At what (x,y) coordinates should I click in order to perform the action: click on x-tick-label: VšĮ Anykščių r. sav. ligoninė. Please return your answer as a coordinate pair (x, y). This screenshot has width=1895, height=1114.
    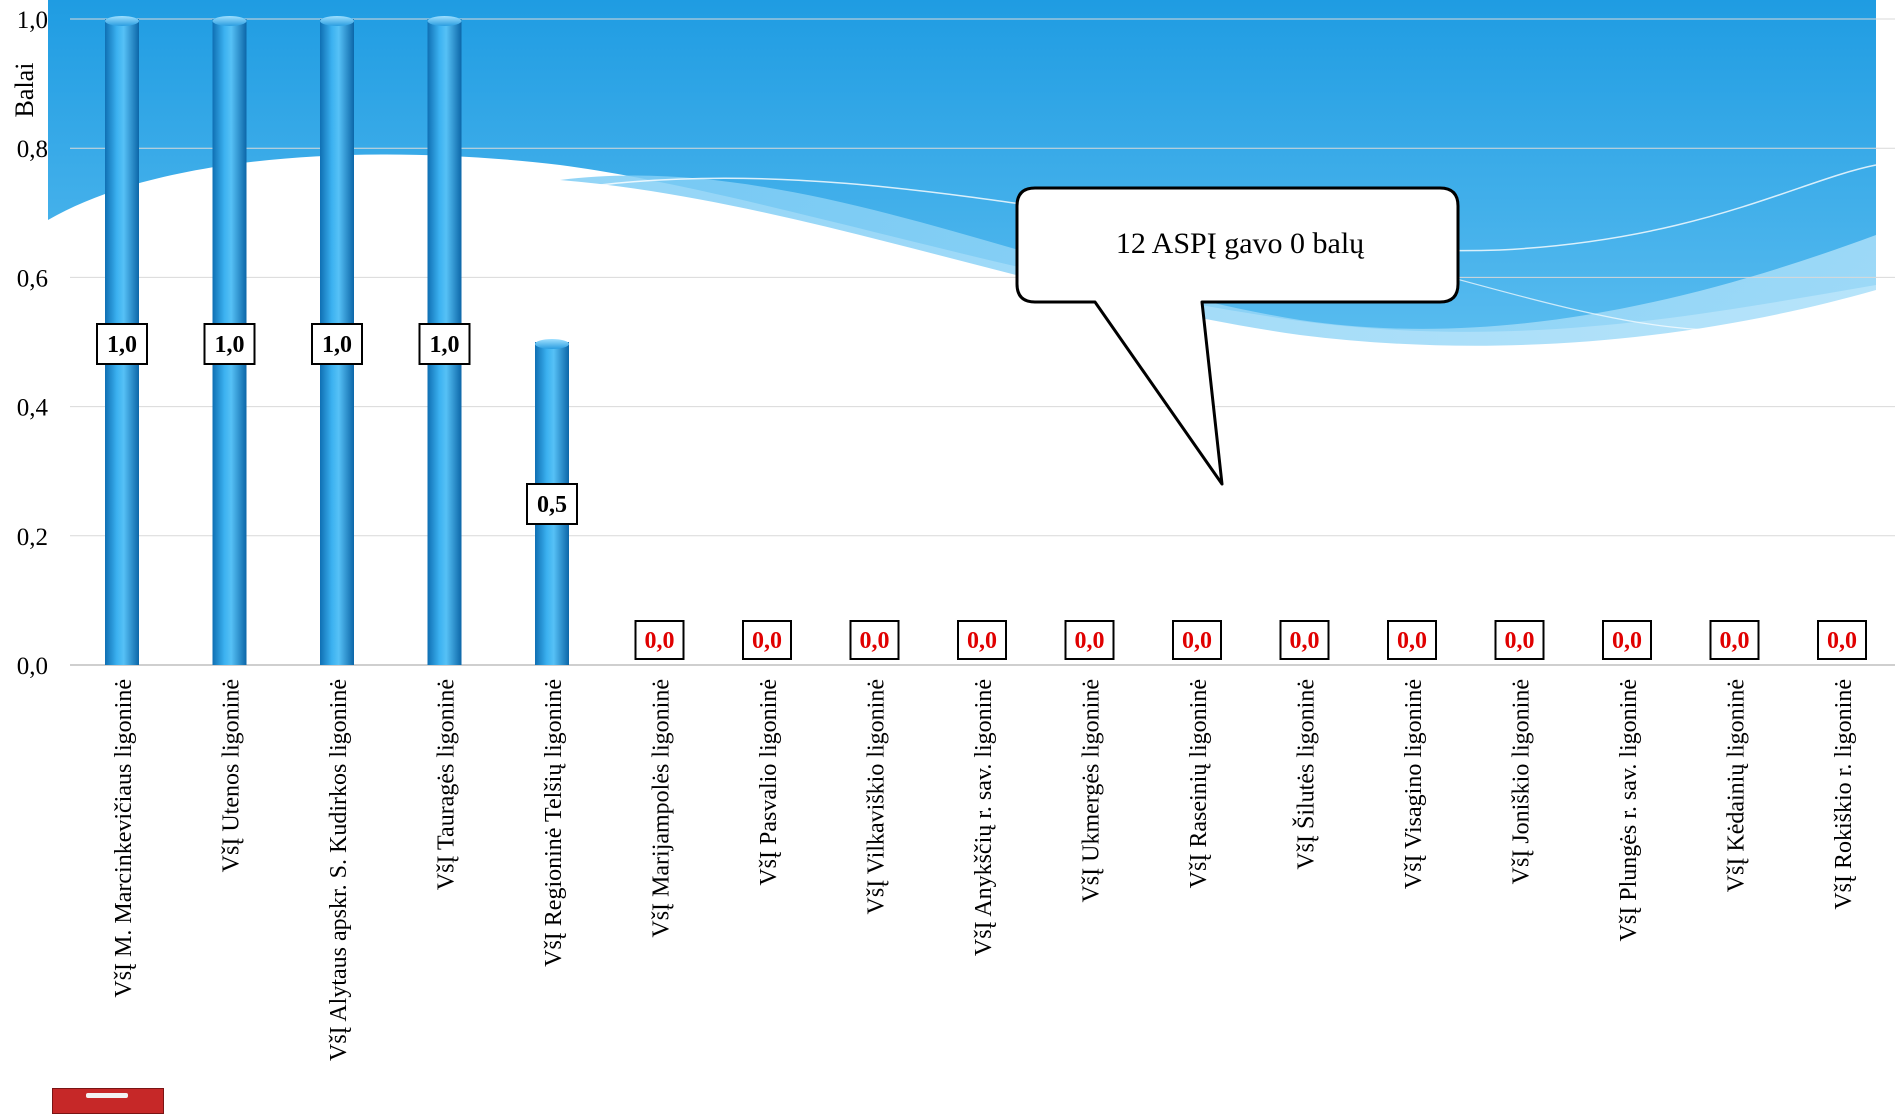
    Looking at the image, I should click on (984, 817).